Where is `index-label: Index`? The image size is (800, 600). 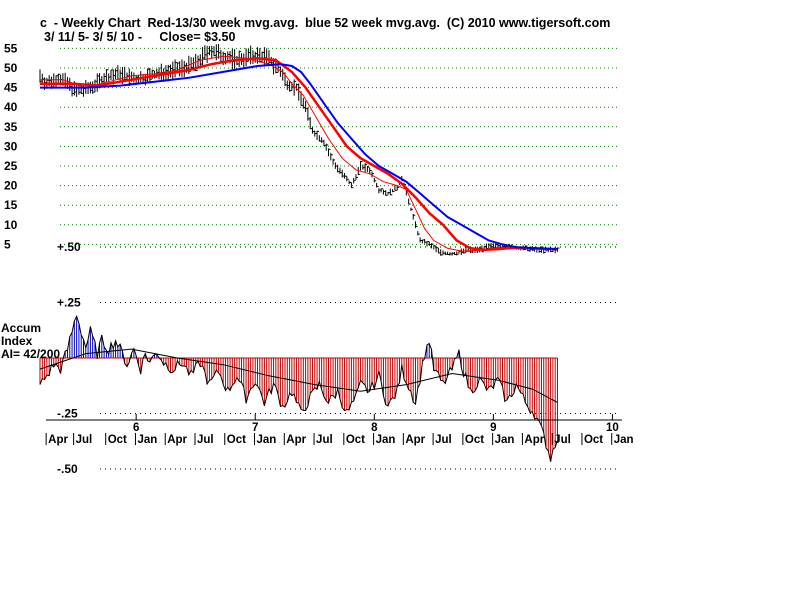 index-label: Index is located at coordinates (17, 341).